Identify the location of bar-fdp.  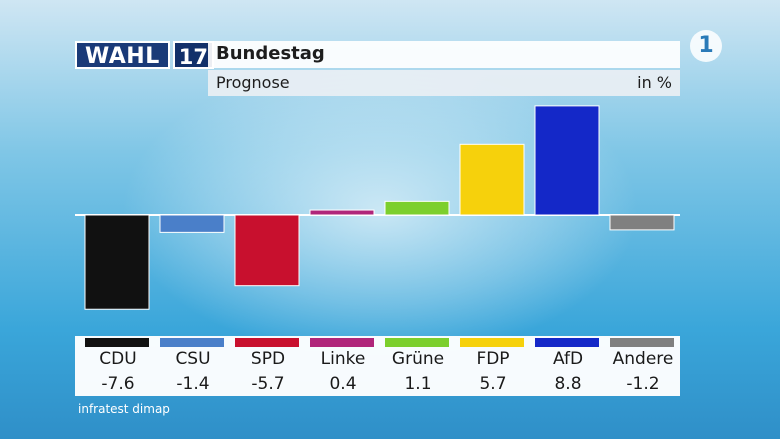
(492, 179).